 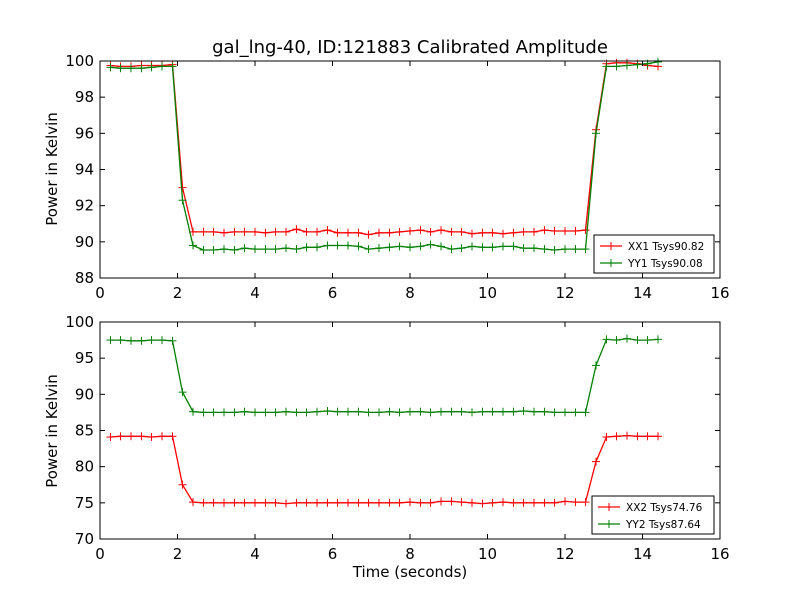 What do you see at coordinates (84, 431) in the screenshot?
I see `bottom-y-tick-label: 85` at bounding box center [84, 431].